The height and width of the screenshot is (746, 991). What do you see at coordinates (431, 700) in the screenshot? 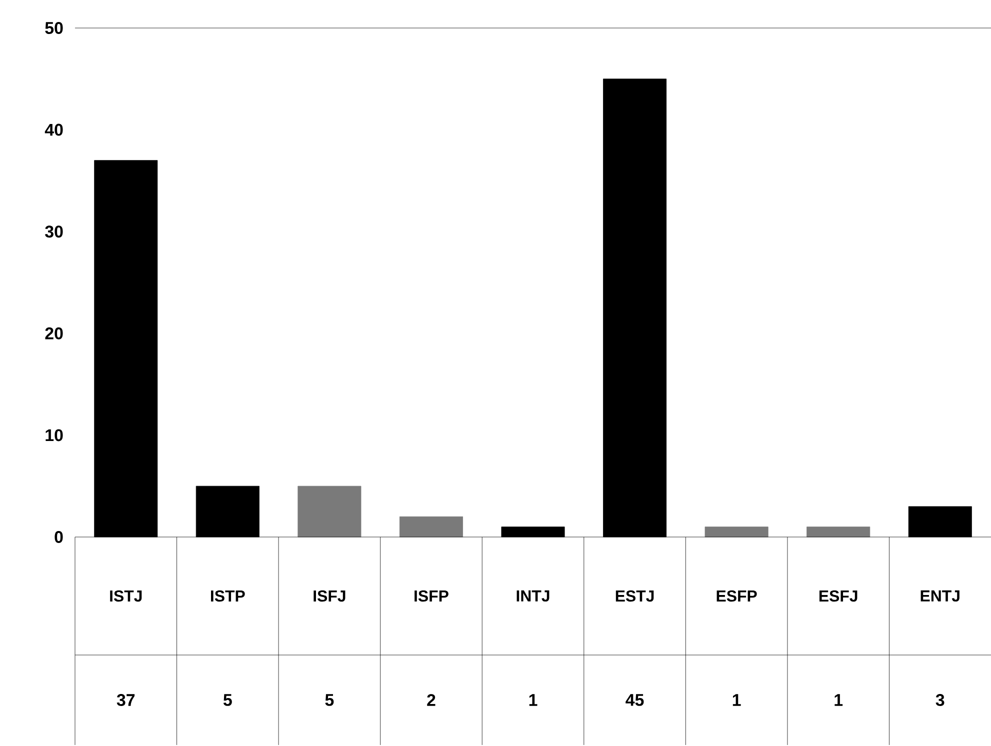
I see `data-label: 2` at bounding box center [431, 700].